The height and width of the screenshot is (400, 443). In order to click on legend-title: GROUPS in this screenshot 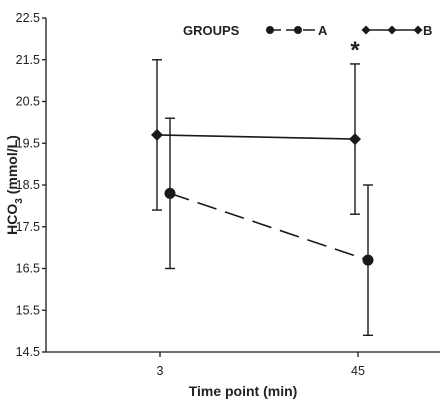, I will do `click(211, 30)`.